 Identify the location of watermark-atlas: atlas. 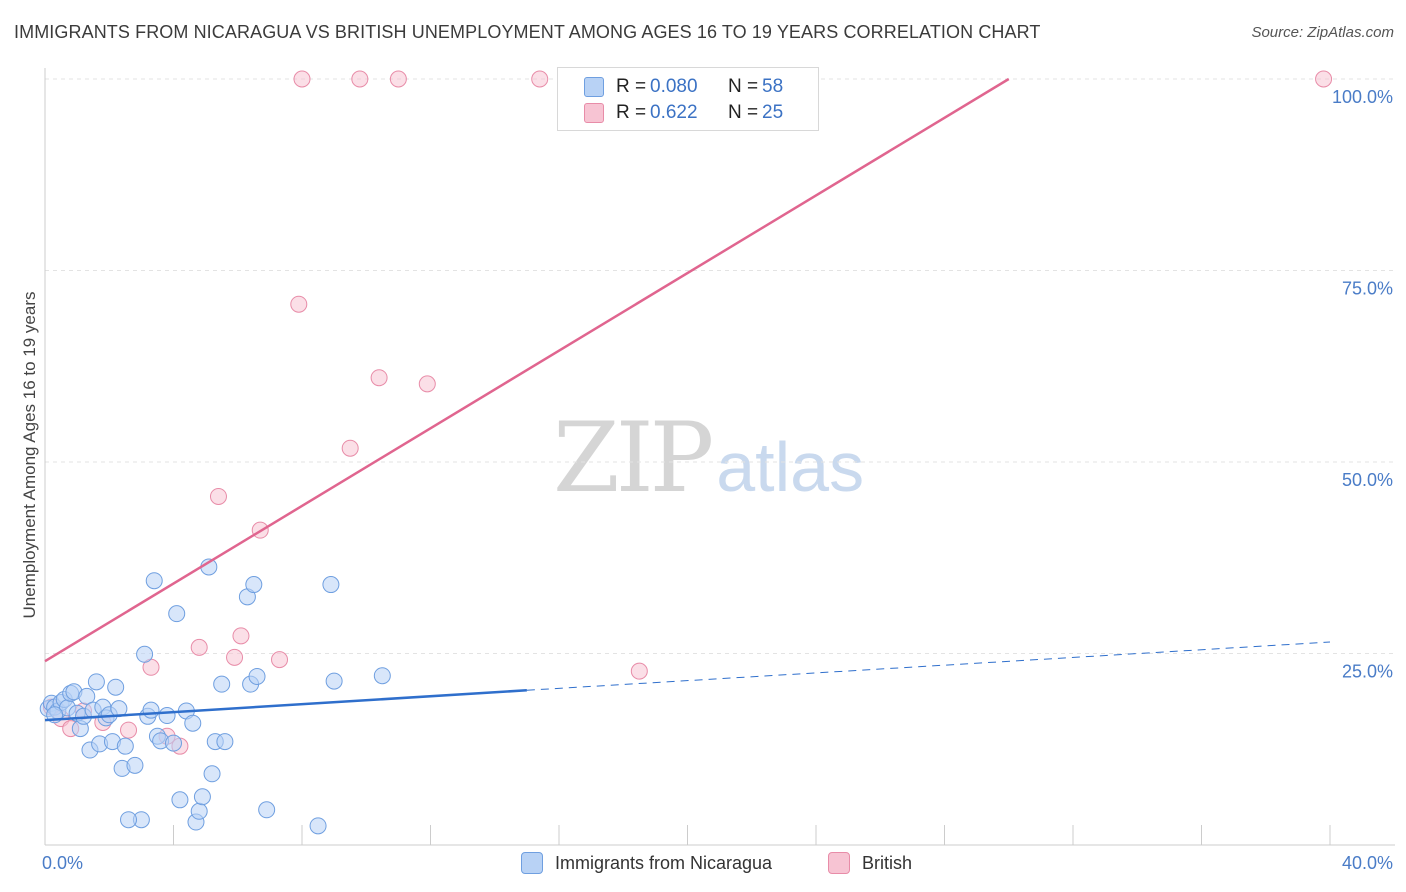
(790, 467).